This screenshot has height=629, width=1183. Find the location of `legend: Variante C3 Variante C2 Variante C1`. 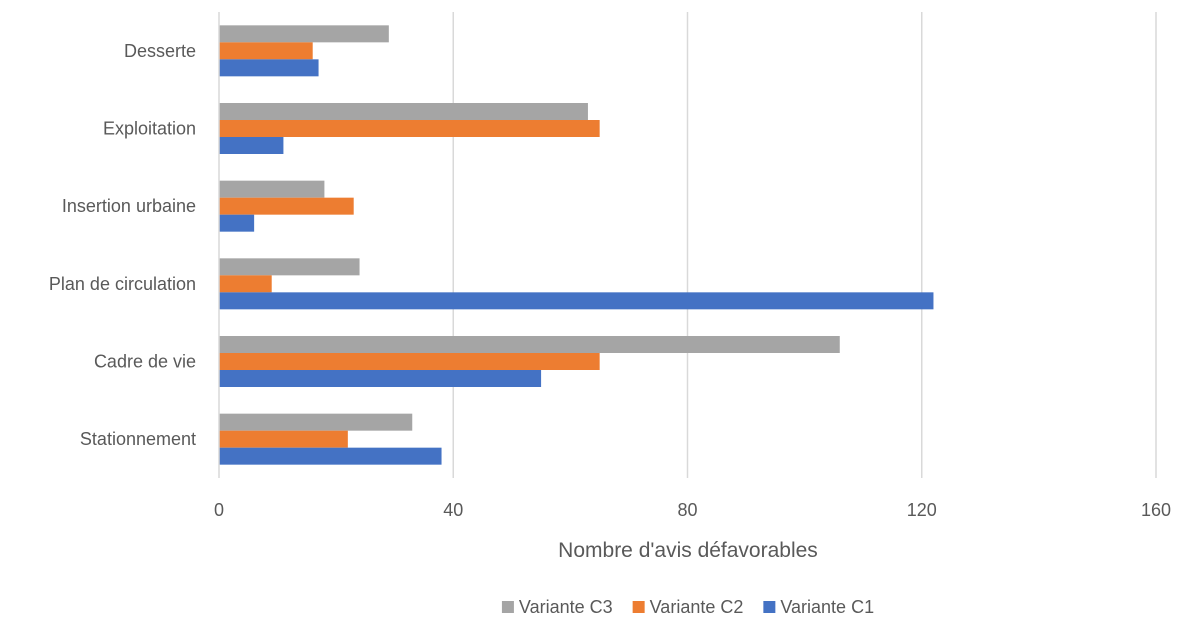

legend: Variante C3 Variante C2 Variante C1 is located at coordinates (687, 607).